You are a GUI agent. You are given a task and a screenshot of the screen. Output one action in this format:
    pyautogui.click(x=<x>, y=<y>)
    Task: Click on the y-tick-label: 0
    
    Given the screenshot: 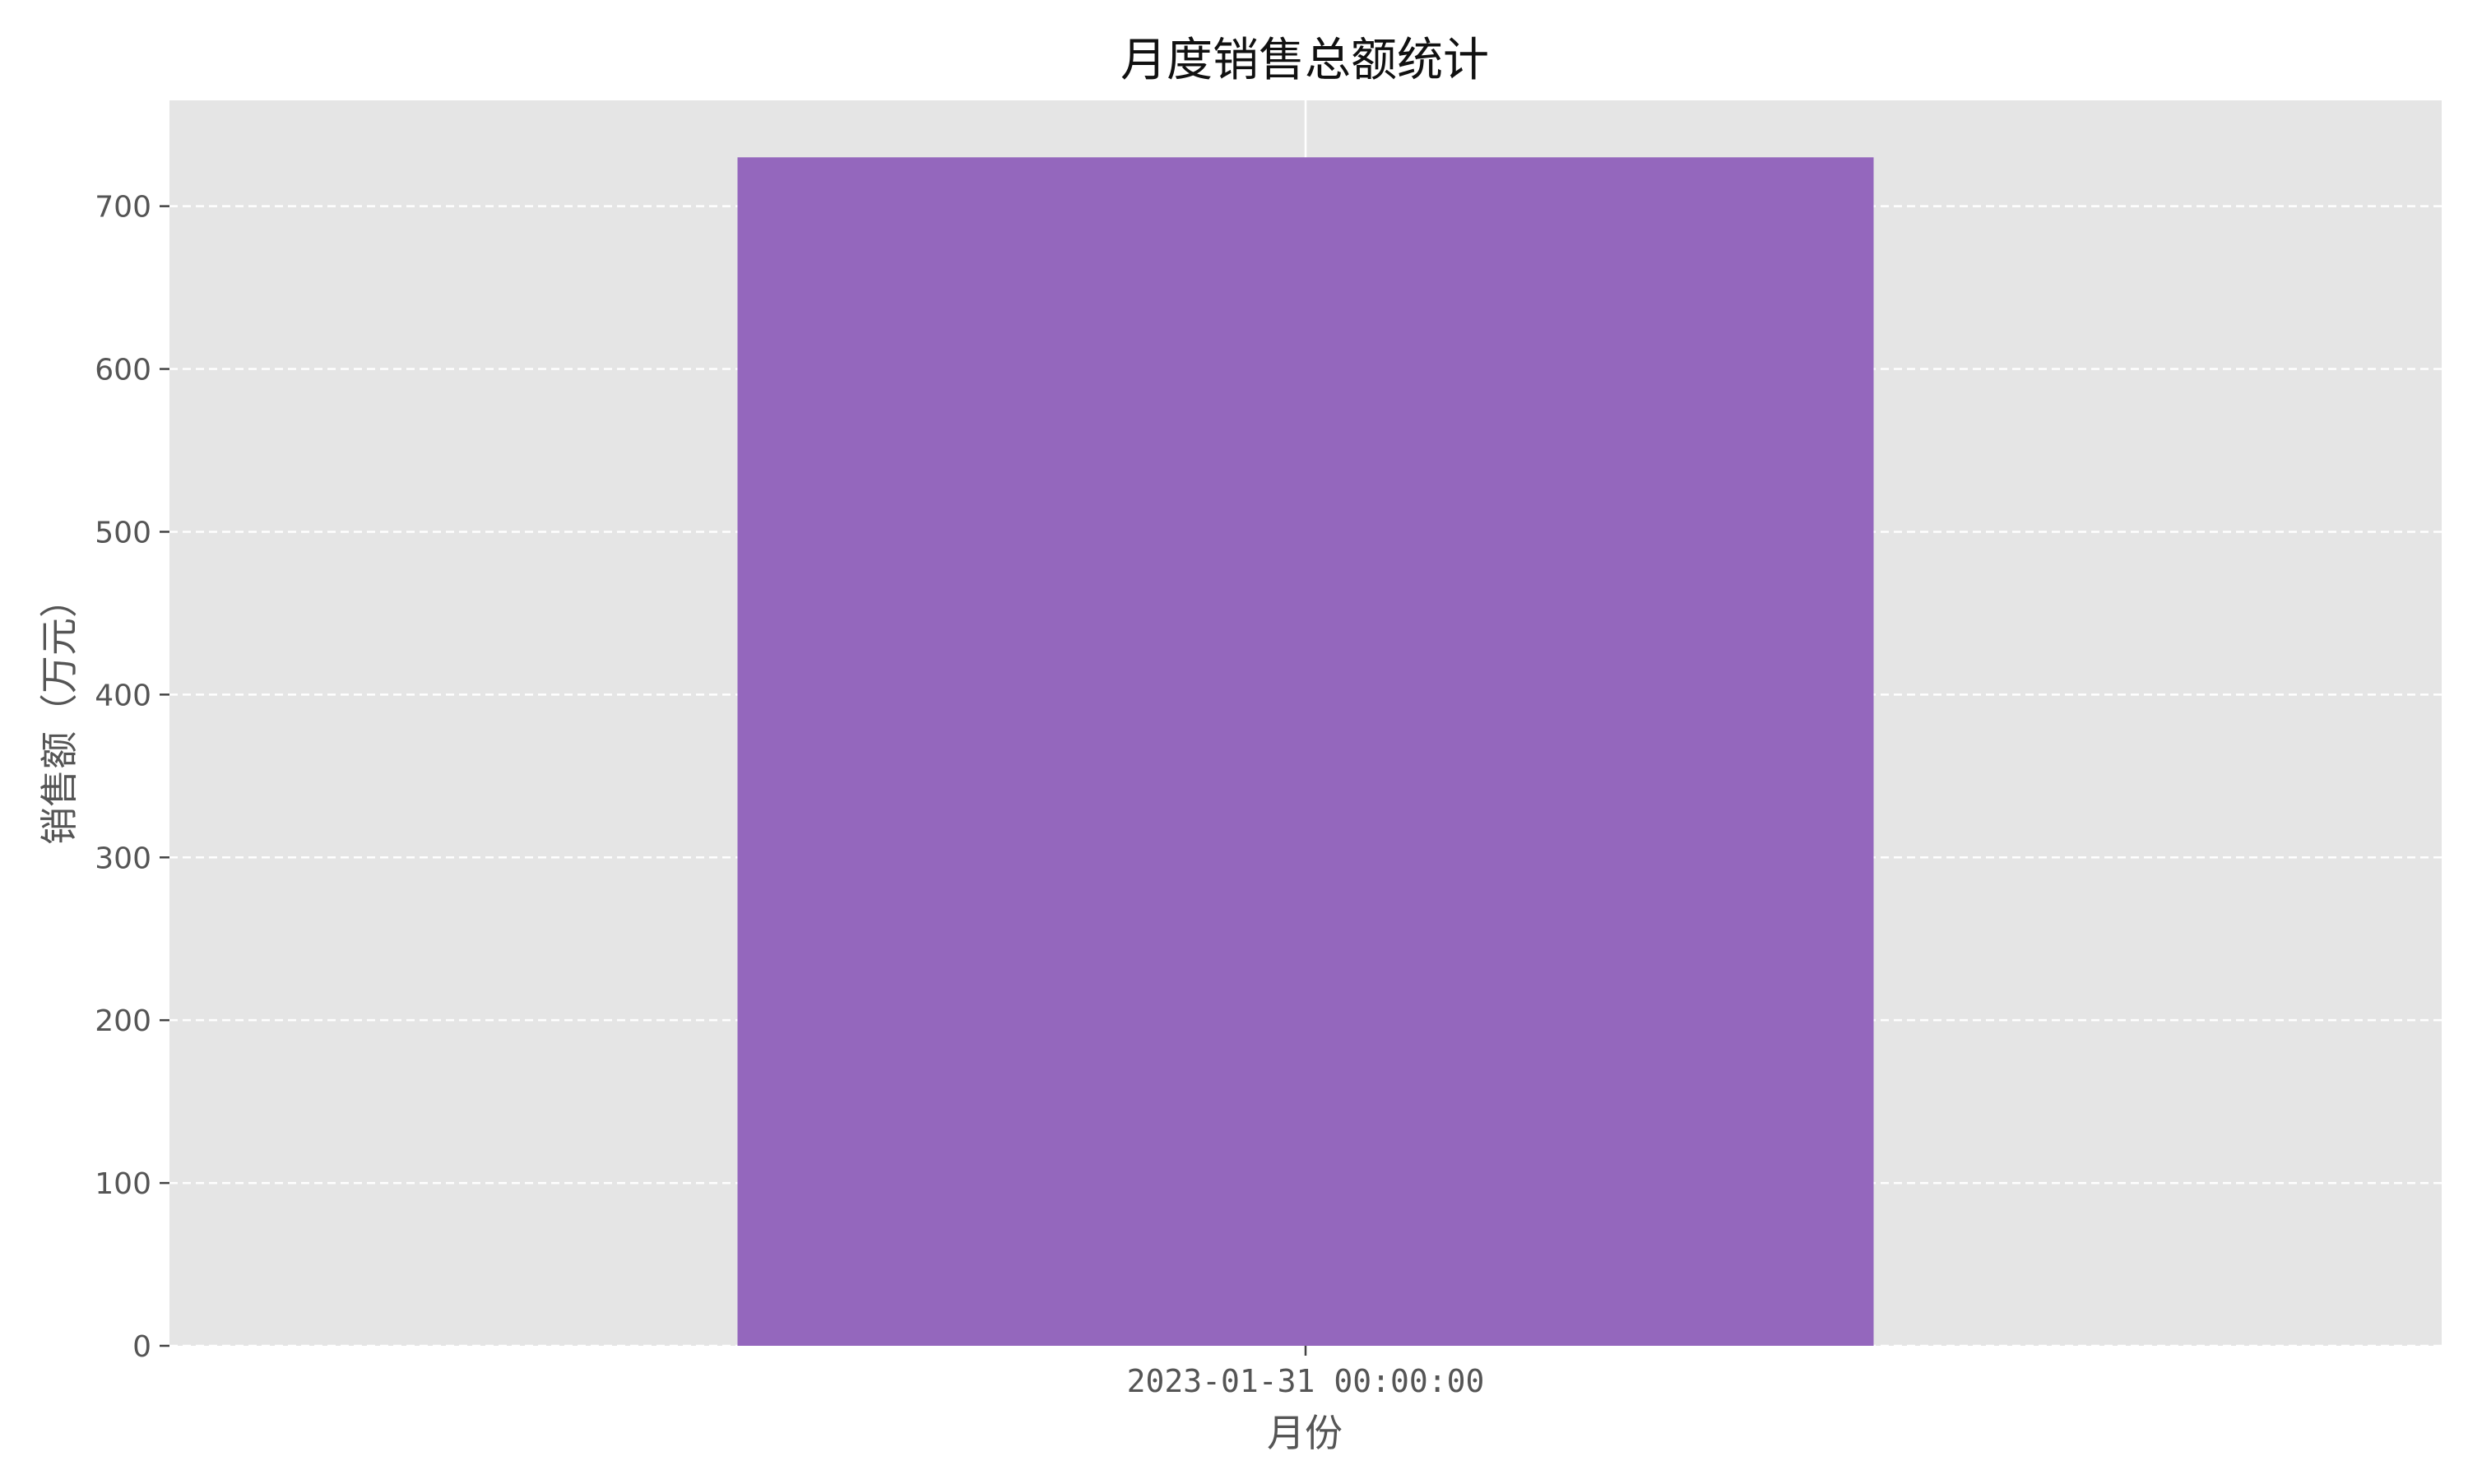 What is the action you would take?
    pyautogui.click(x=141, y=1347)
    